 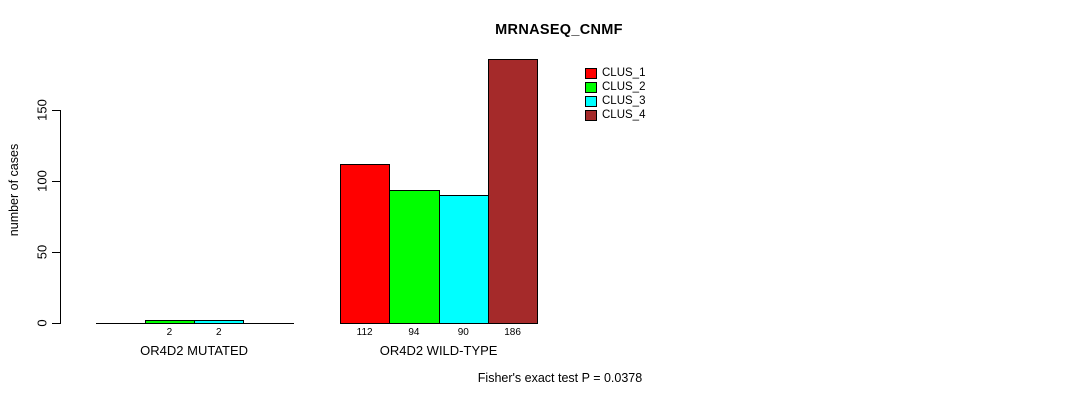 I want to click on y-tick-label: 0, so click(x=42, y=323).